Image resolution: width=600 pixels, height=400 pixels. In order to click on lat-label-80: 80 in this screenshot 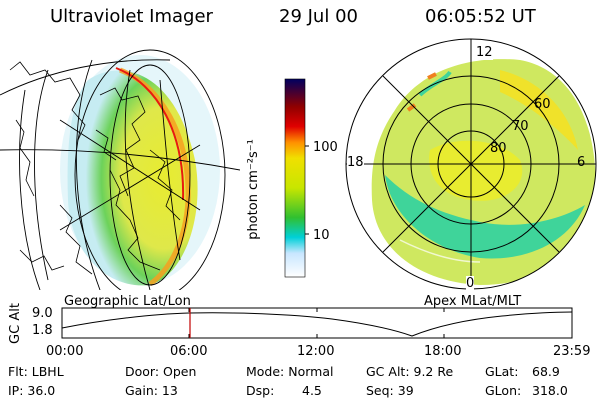, I will do `click(498, 148)`.